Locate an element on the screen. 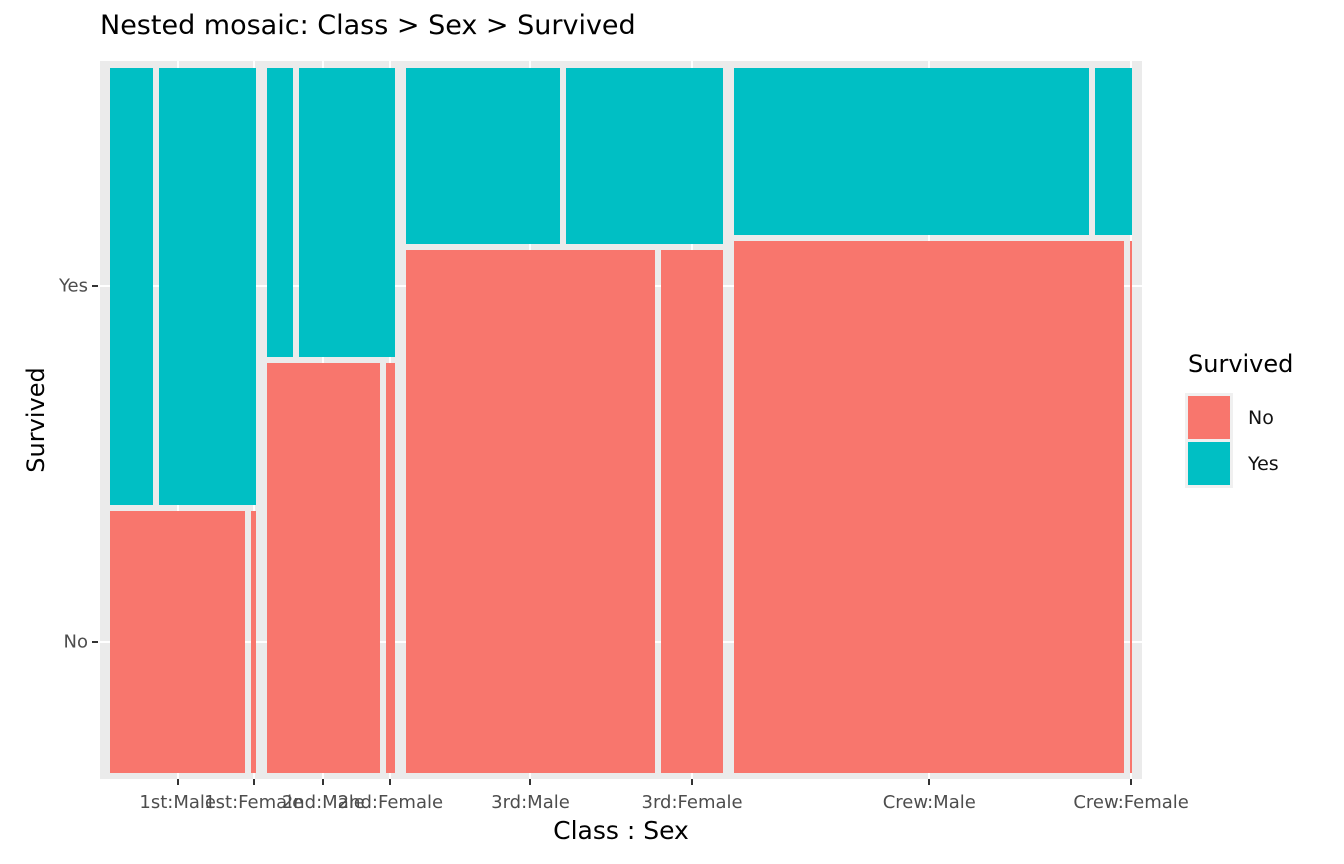  mosaic-cell-3rd-Male-yes is located at coordinates (483, 156).